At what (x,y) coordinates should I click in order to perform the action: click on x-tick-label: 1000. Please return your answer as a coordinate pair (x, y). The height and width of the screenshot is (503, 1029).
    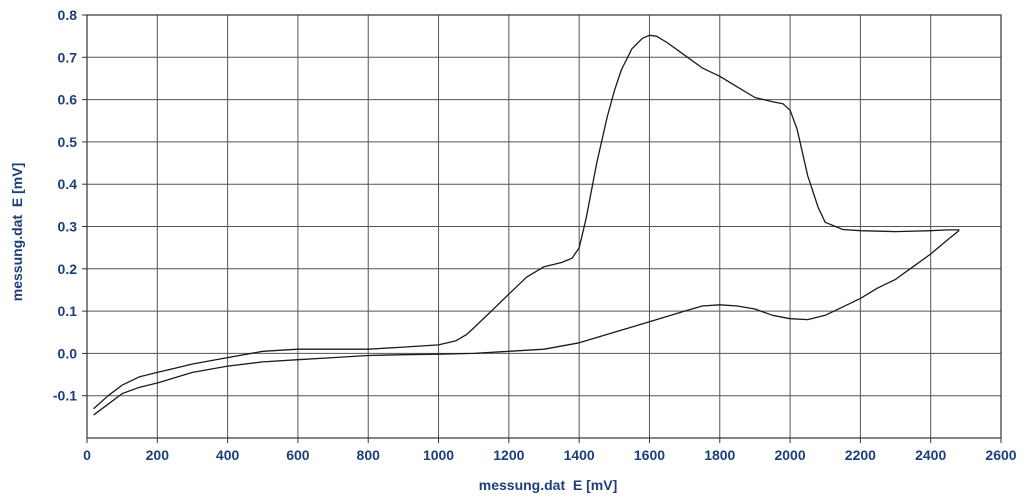
    Looking at the image, I should click on (438, 455).